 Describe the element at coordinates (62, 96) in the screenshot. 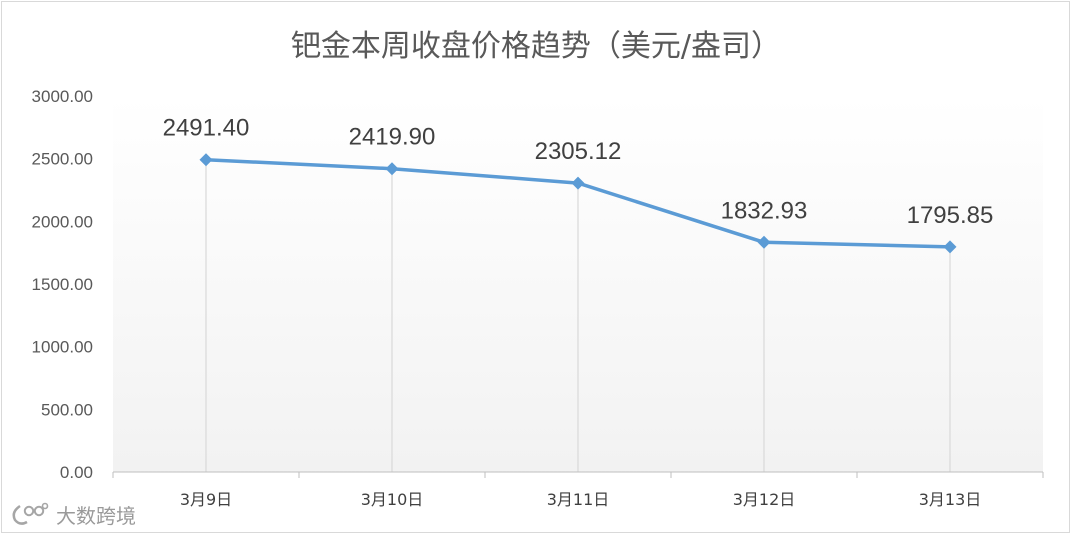

I see `y-tick-label: 3000.00` at that location.